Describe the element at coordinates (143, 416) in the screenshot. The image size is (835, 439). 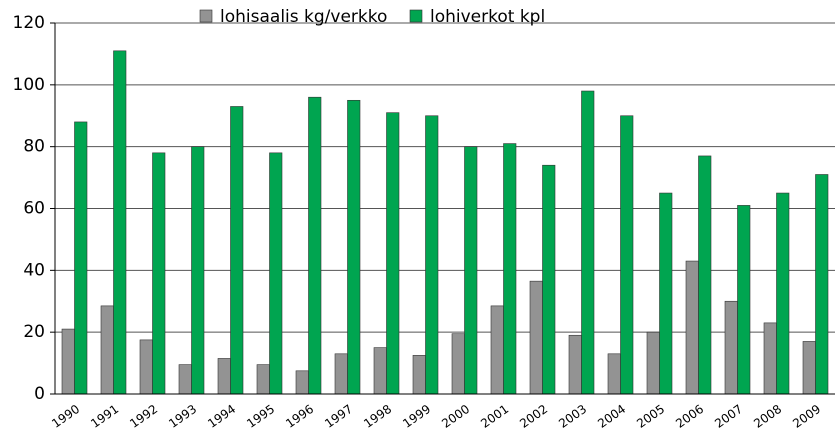
I see `x-tick-label: 1992` at that location.